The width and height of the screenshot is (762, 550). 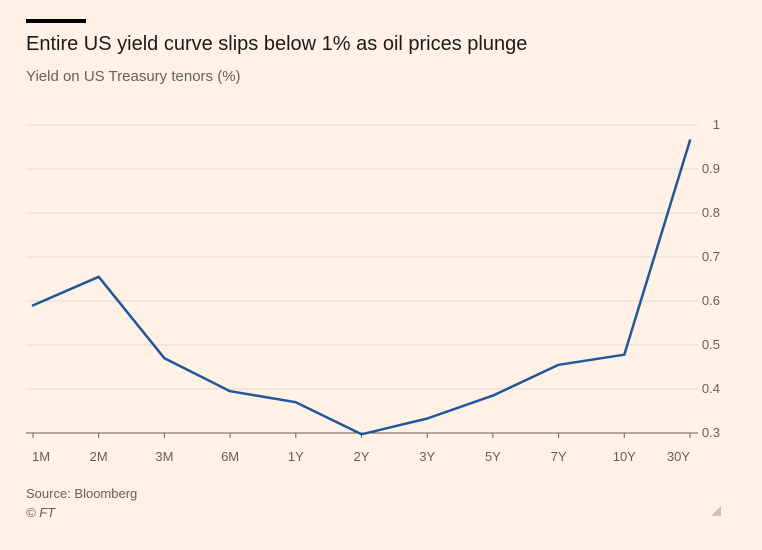 What do you see at coordinates (493, 456) in the screenshot?
I see `x-tick-label: 5Y` at bounding box center [493, 456].